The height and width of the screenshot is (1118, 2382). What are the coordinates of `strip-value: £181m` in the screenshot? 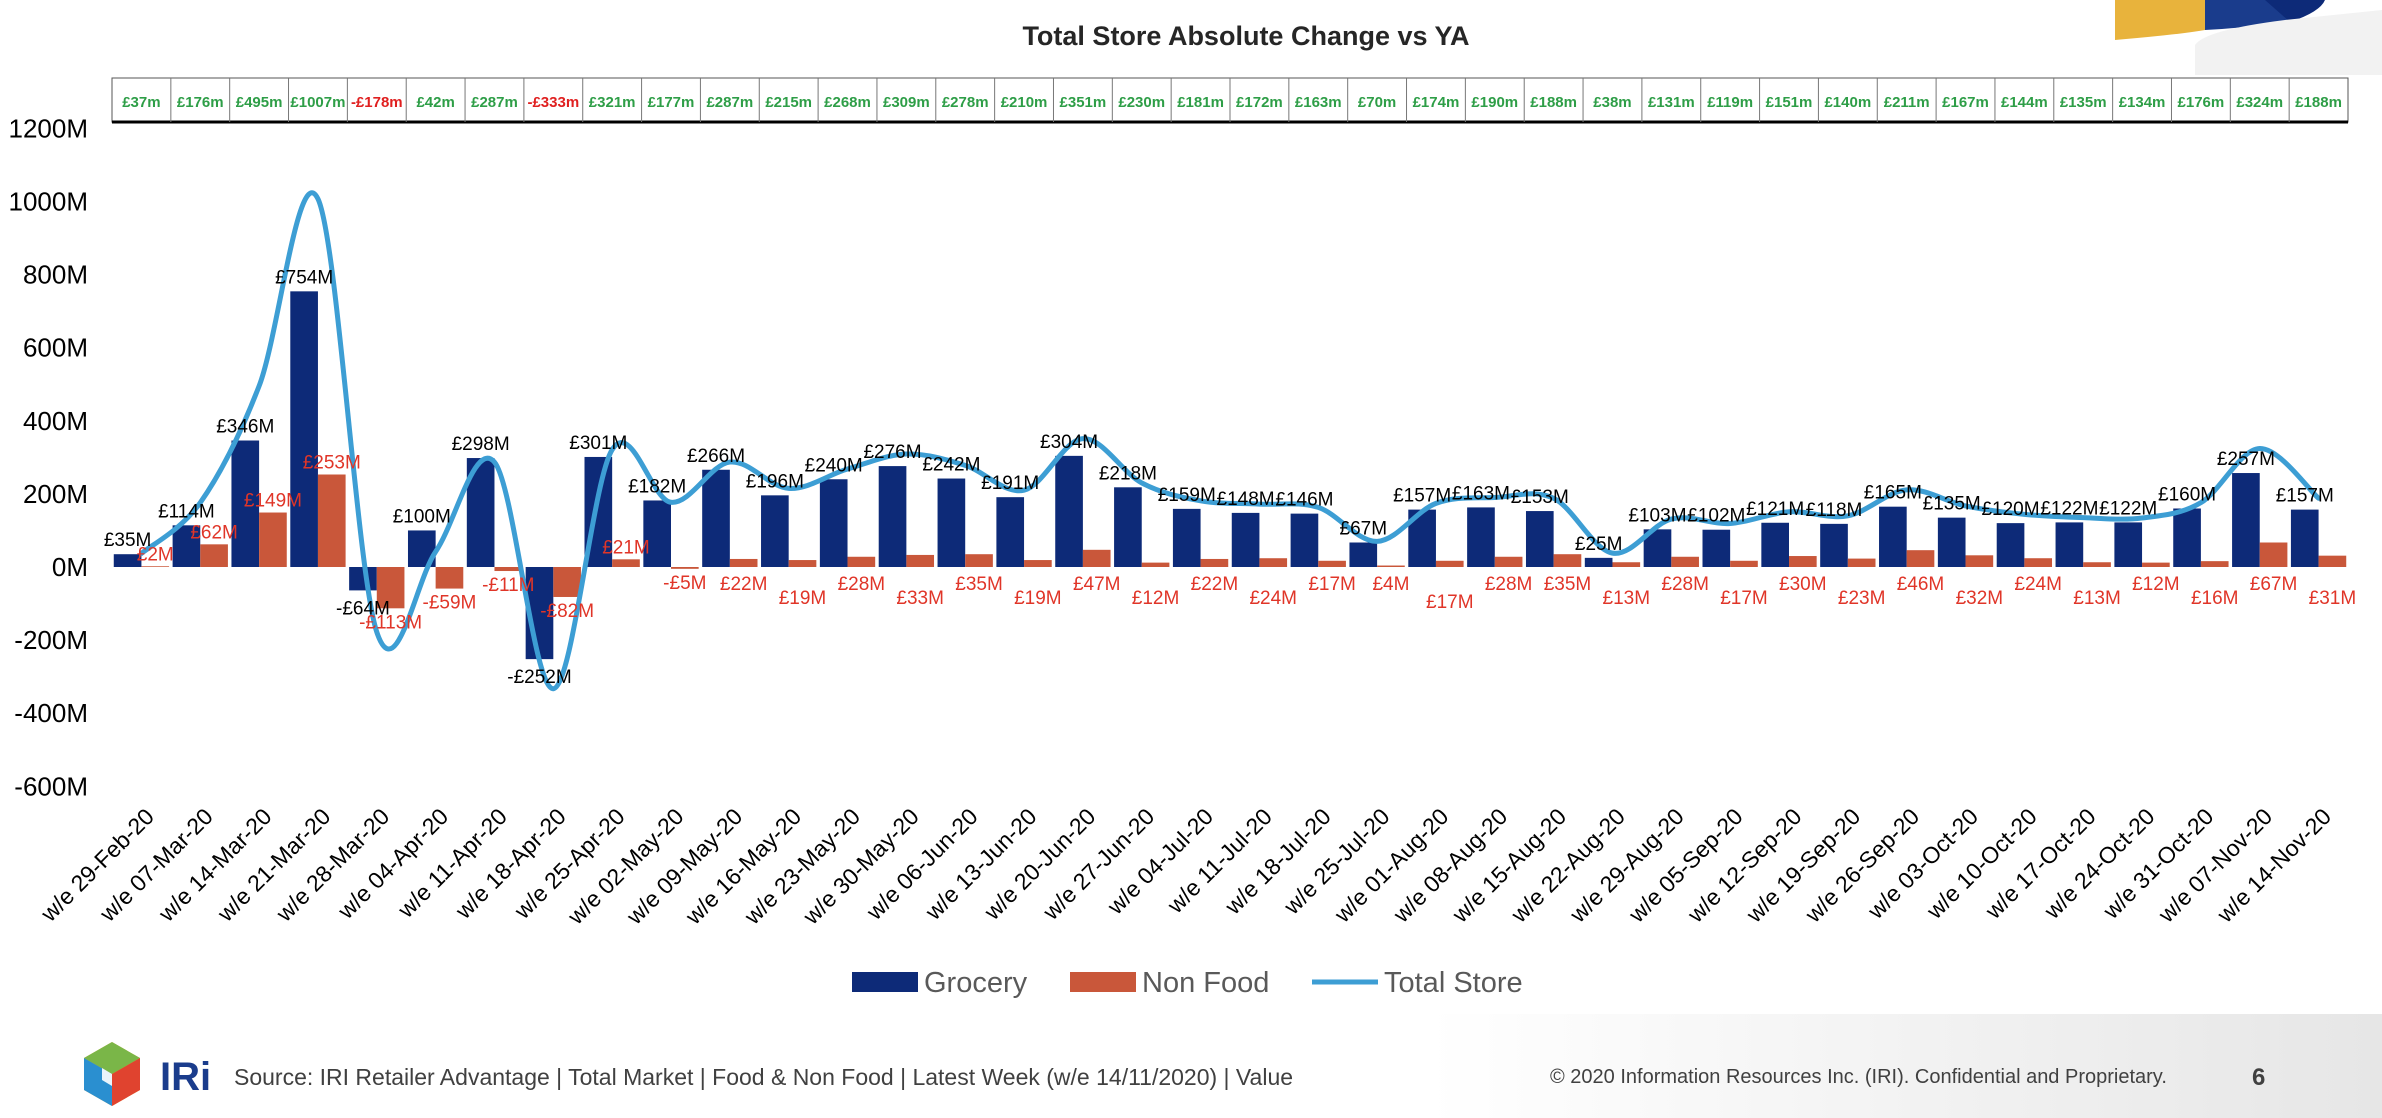 It's located at (1200, 102).